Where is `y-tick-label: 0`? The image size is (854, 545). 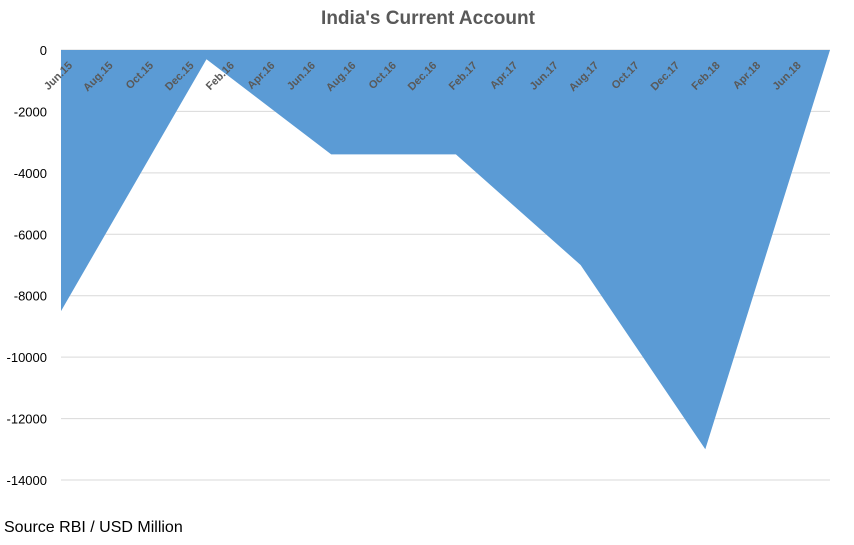
y-tick-label: 0 is located at coordinates (43, 50).